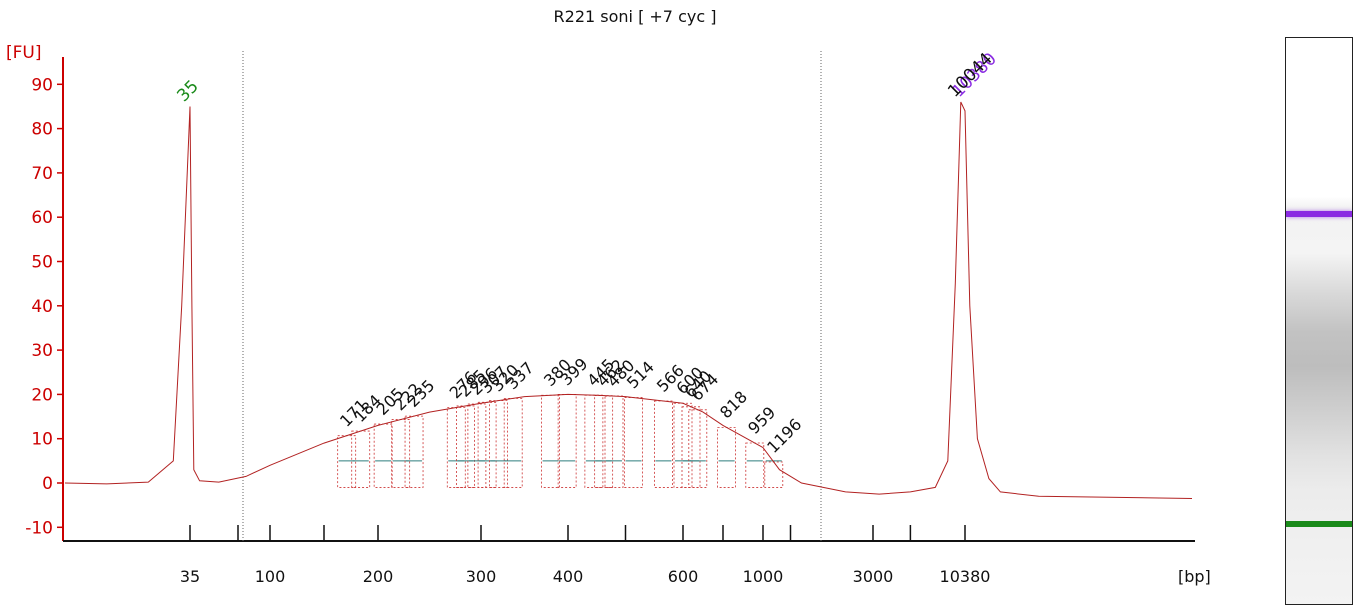 This screenshot has width=1355, height=607. Describe the element at coordinates (1319, 214) in the screenshot. I see `gel-band-upper-marker` at that location.